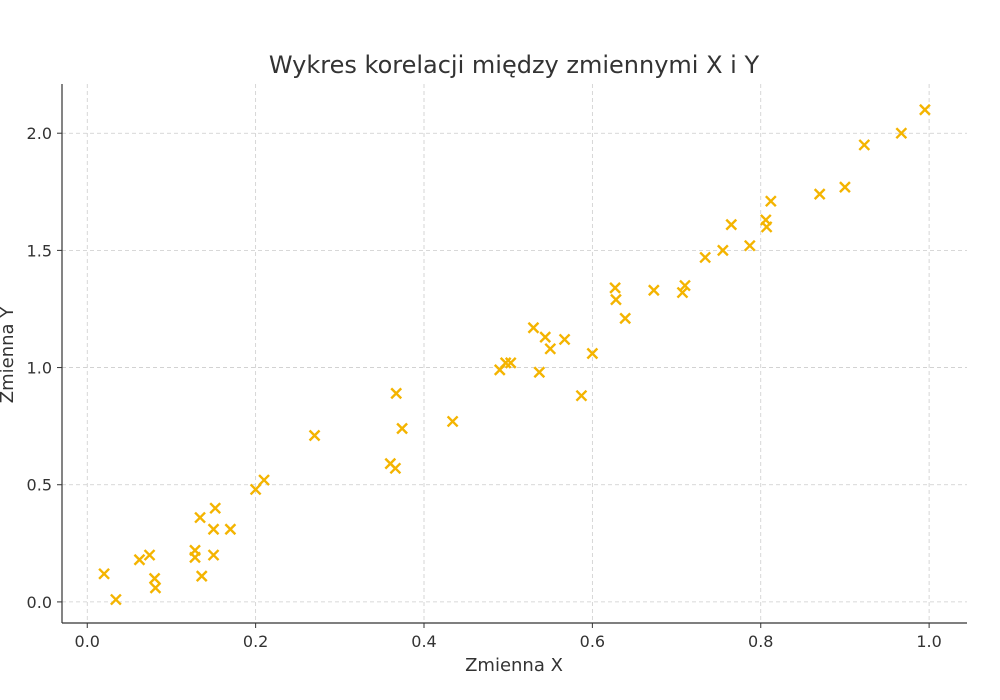 The height and width of the screenshot is (700, 1000). What do you see at coordinates (39, 133) in the screenshot?
I see `y-tick-label: 2.0` at bounding box center [39, 133].